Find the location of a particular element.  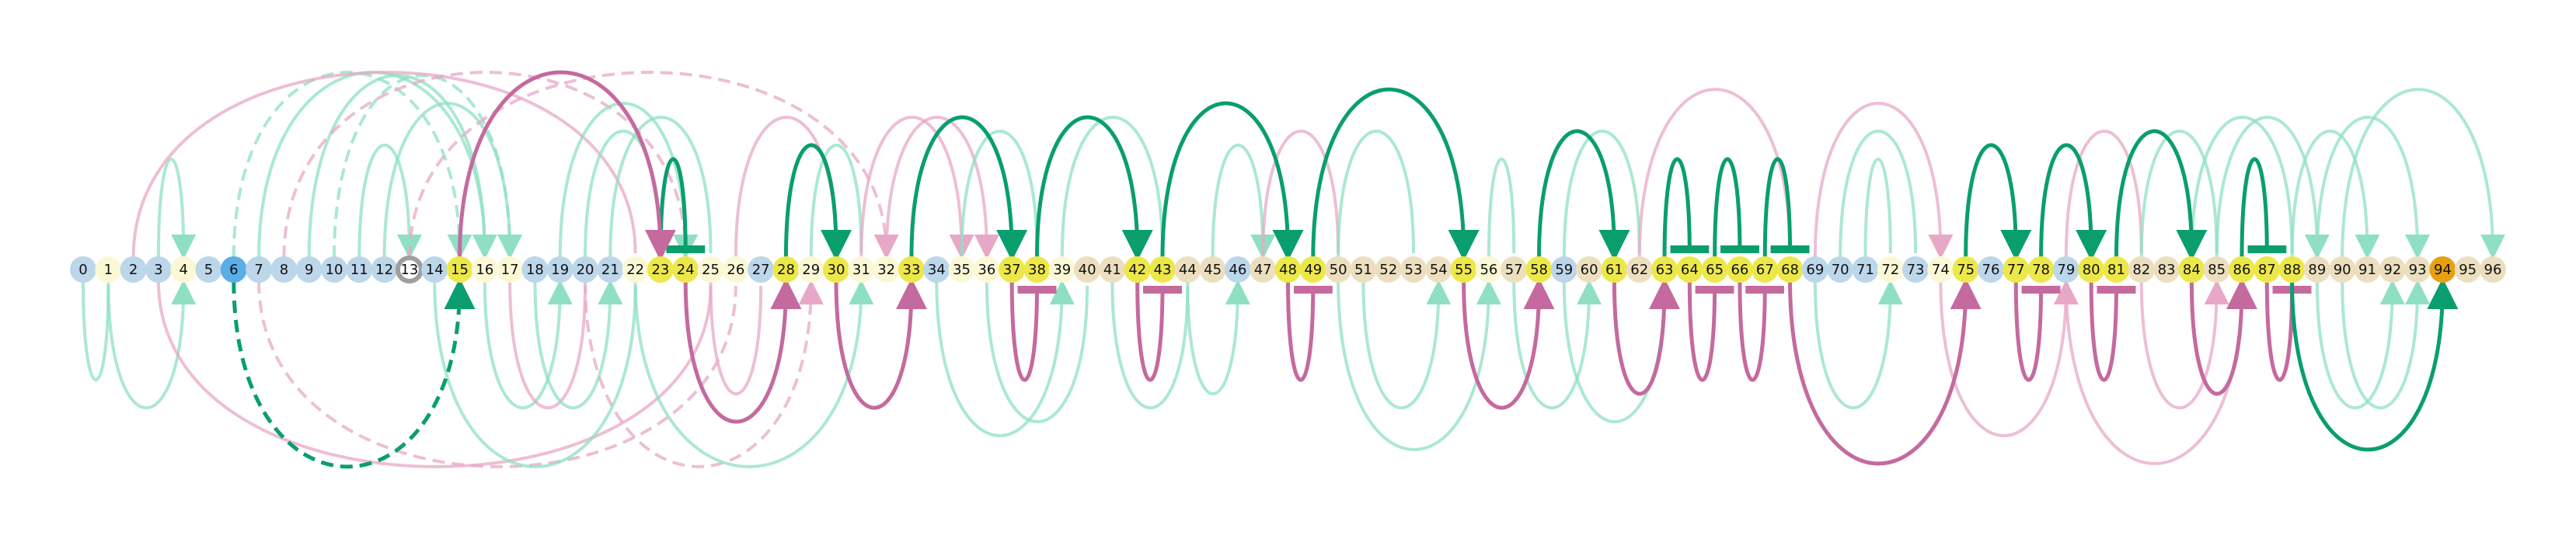

node-44: 44 is located at coordinates (1187, 269).